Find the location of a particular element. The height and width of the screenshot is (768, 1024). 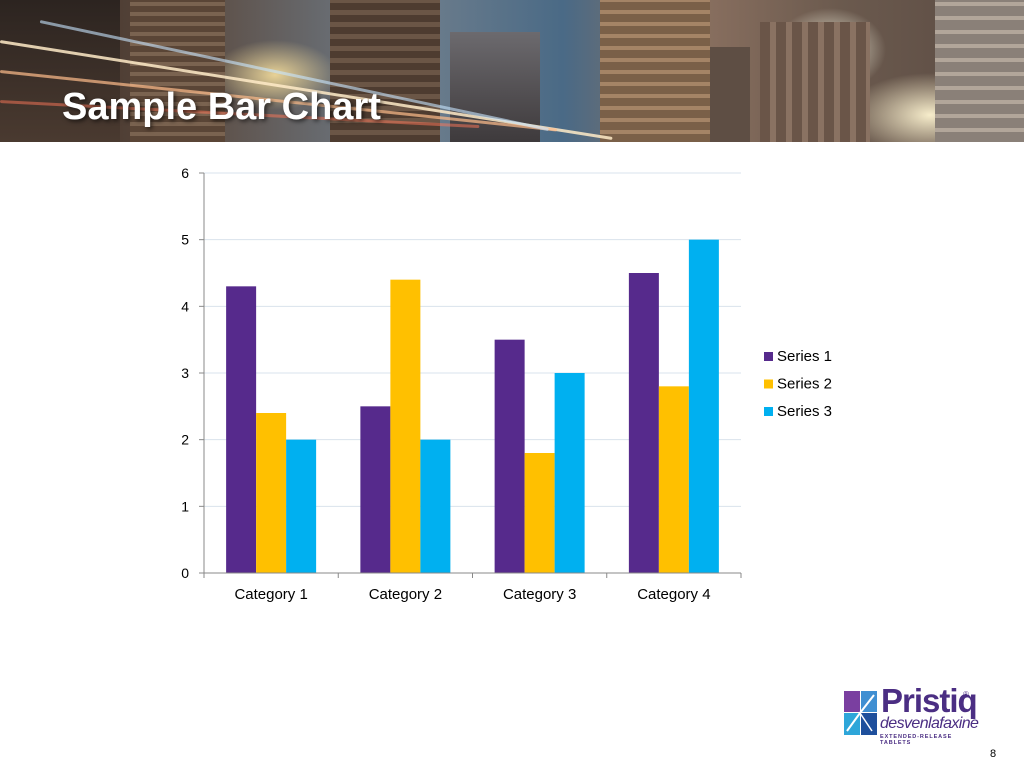

y-tick-label: 1 is located at coordinates (185, 506).